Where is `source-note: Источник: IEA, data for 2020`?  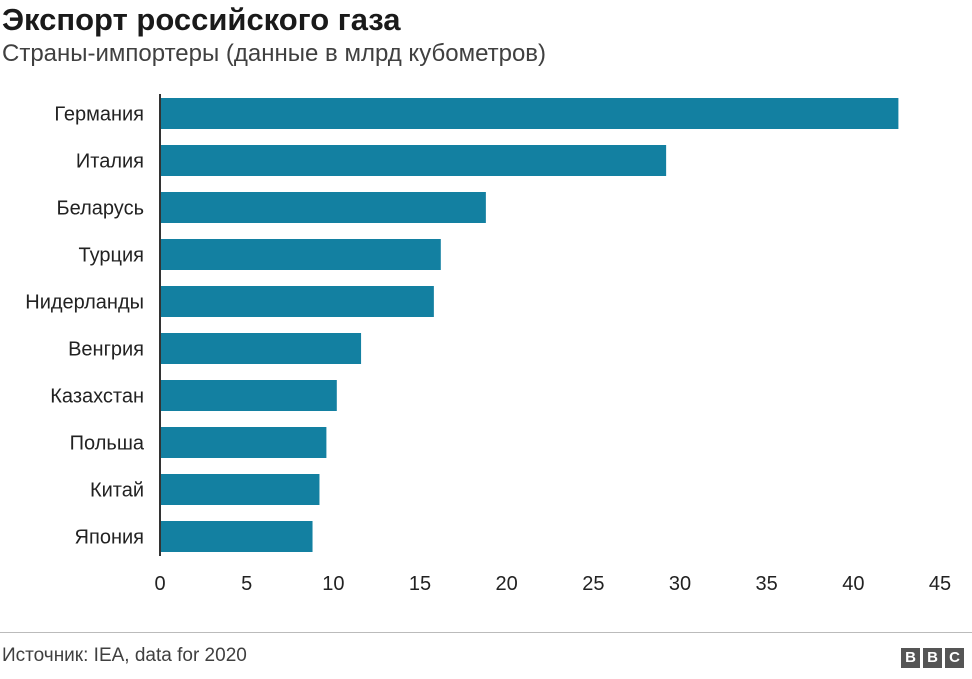 source-note: Источник: IEA, data for 2020 is located at coordinates (124, 655).